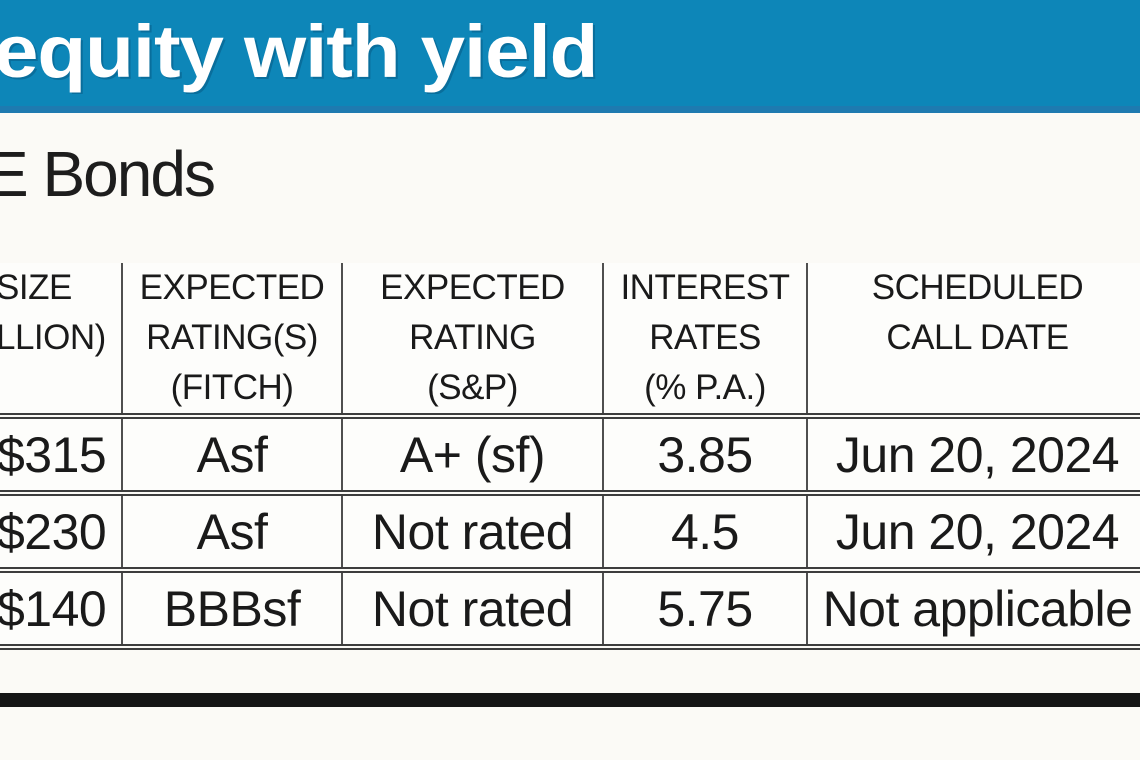  What do you see at coordinates (472, 337) in the screenshot?
I see `header-line: RATING` at bounding box center [472, 337].